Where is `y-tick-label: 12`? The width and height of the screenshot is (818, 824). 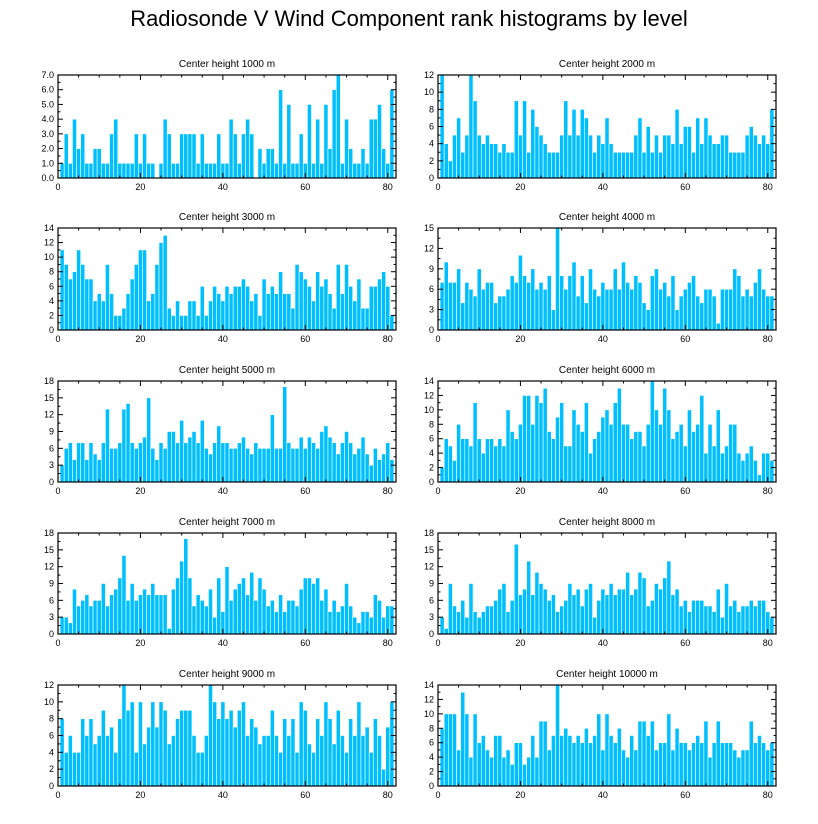
y-tick-label: 12 is located at coordinates (49, 567).